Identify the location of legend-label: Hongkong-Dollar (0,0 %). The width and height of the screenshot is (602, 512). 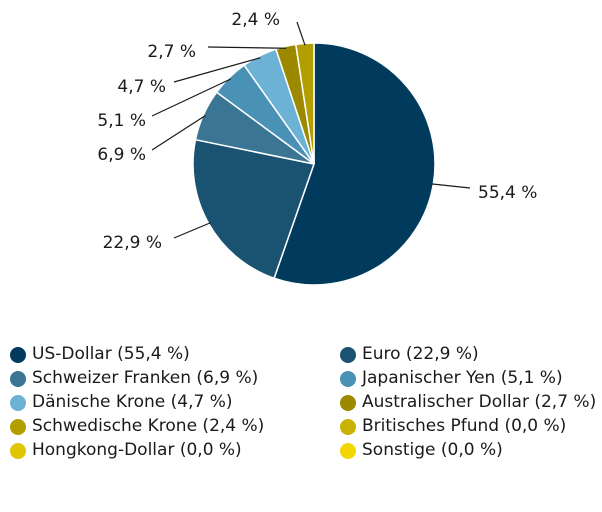
(137, 450).